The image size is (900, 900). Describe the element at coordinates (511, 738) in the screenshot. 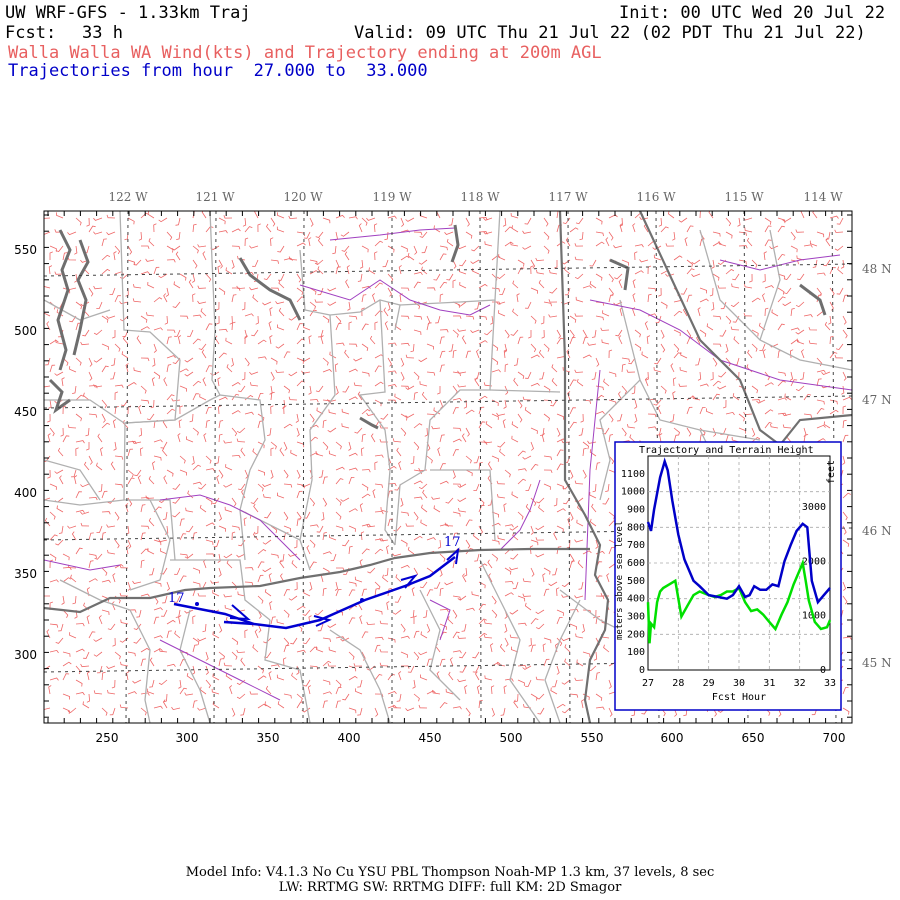

I see `x-grid-label: 500` at that location.